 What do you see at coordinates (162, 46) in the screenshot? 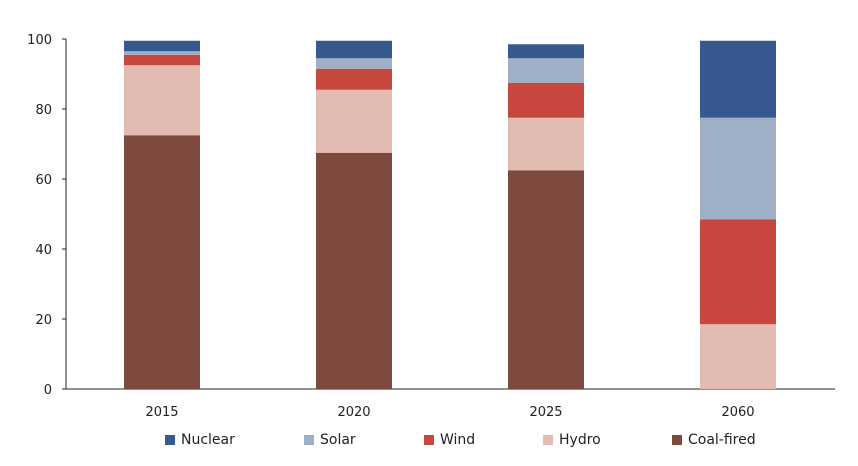
I see `bar-segment-nuclear-2015` at bounding box center [162, 46].